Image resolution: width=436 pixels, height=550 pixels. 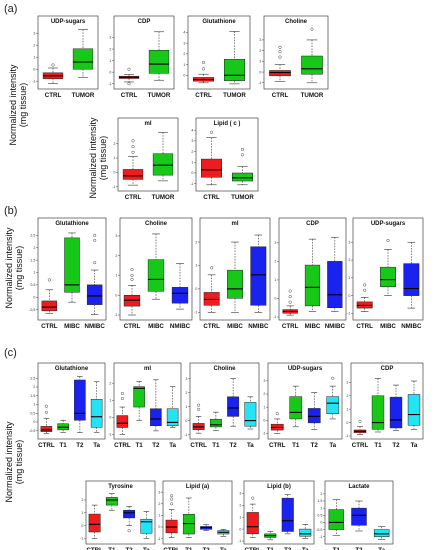 I want to click on boxplot-c-tyrosine: Tyrosine -1 0 1 2 CTRL T1 T2 Ta, so click(x=118, y=515).